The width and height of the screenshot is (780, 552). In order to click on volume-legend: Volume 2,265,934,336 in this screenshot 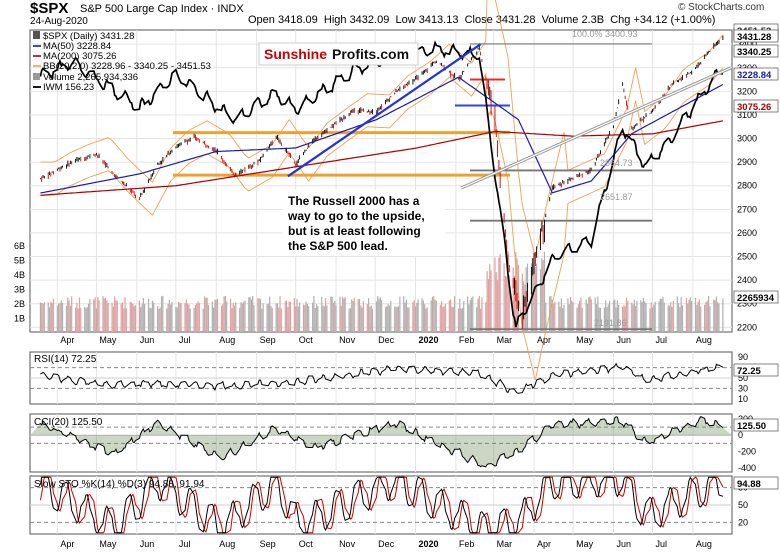, I will do `click(90, 77)`.